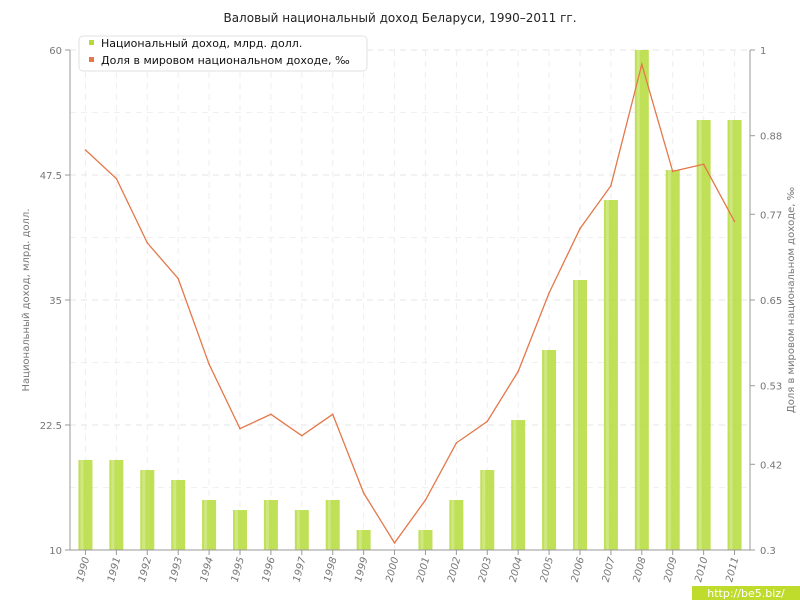  I want to click on watermark-link: http://be5.biz/, so click(746, 593).